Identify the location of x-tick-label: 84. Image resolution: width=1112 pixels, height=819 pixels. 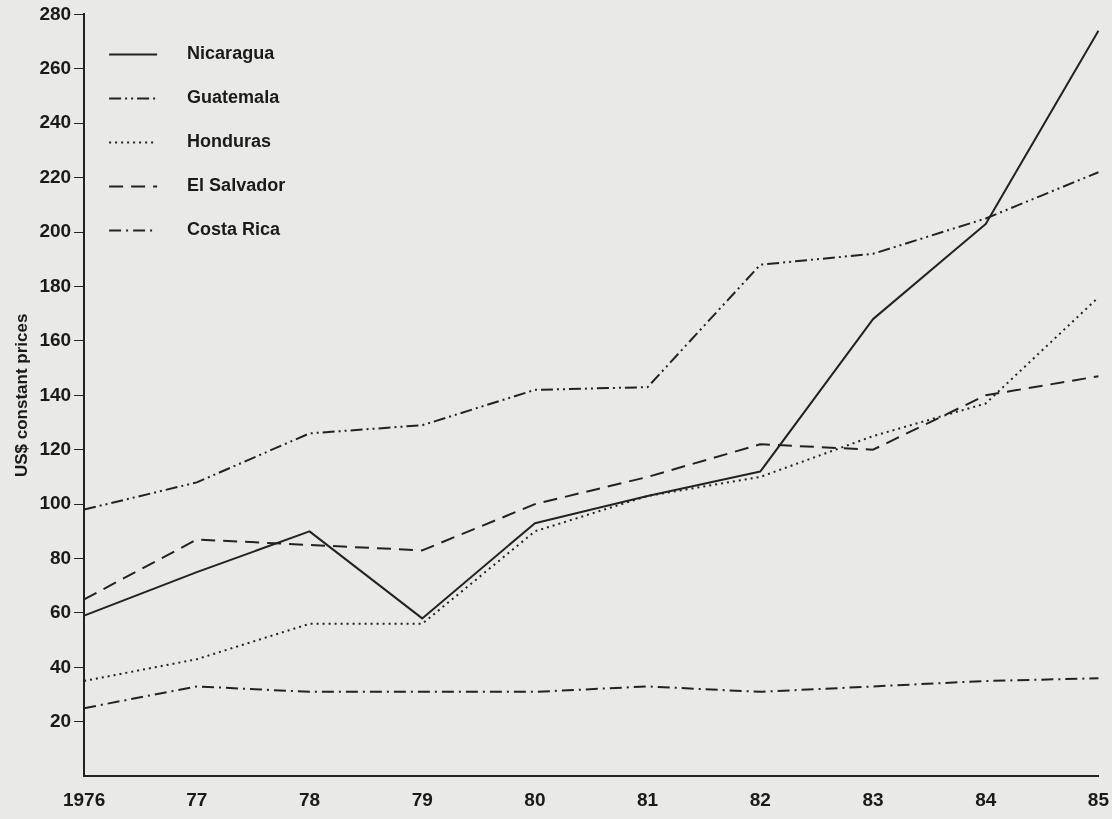
(986, 799).